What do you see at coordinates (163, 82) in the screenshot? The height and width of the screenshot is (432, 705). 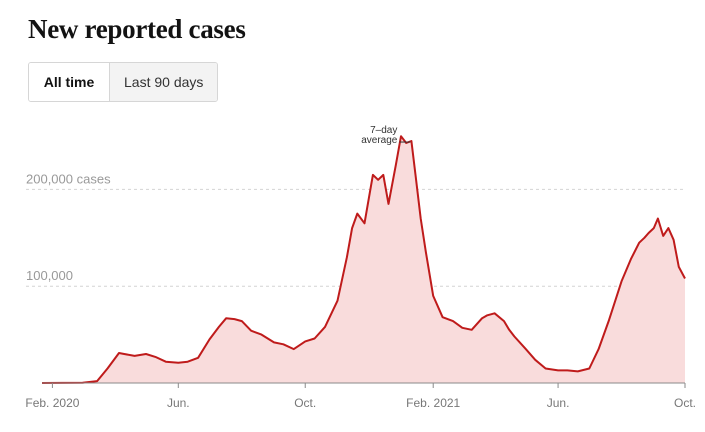 I see `last-90-days-button: Last 90 days` at bounding box center [163, 82].